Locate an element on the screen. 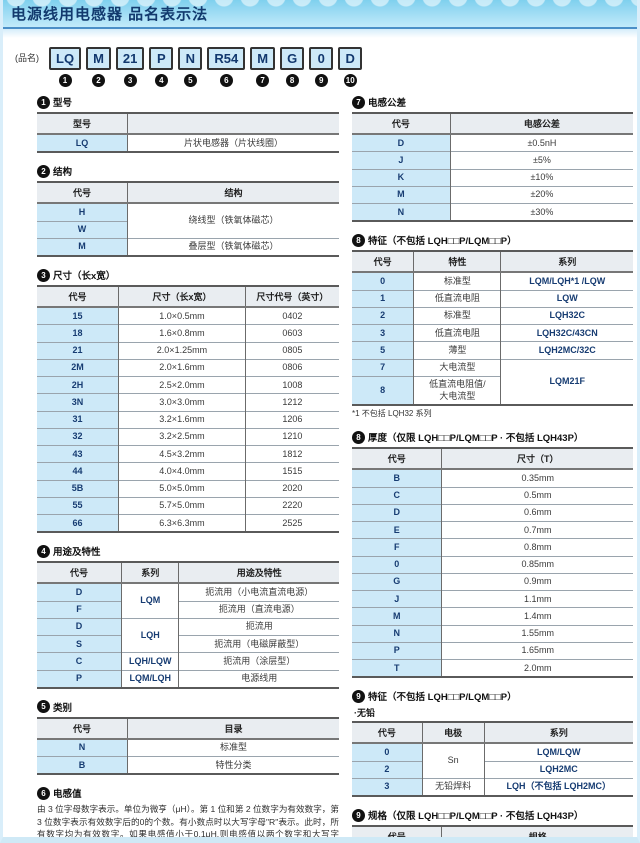 This screenshot has height=843, width=640. part-segment-code: M is located at coordinates (263, 58).